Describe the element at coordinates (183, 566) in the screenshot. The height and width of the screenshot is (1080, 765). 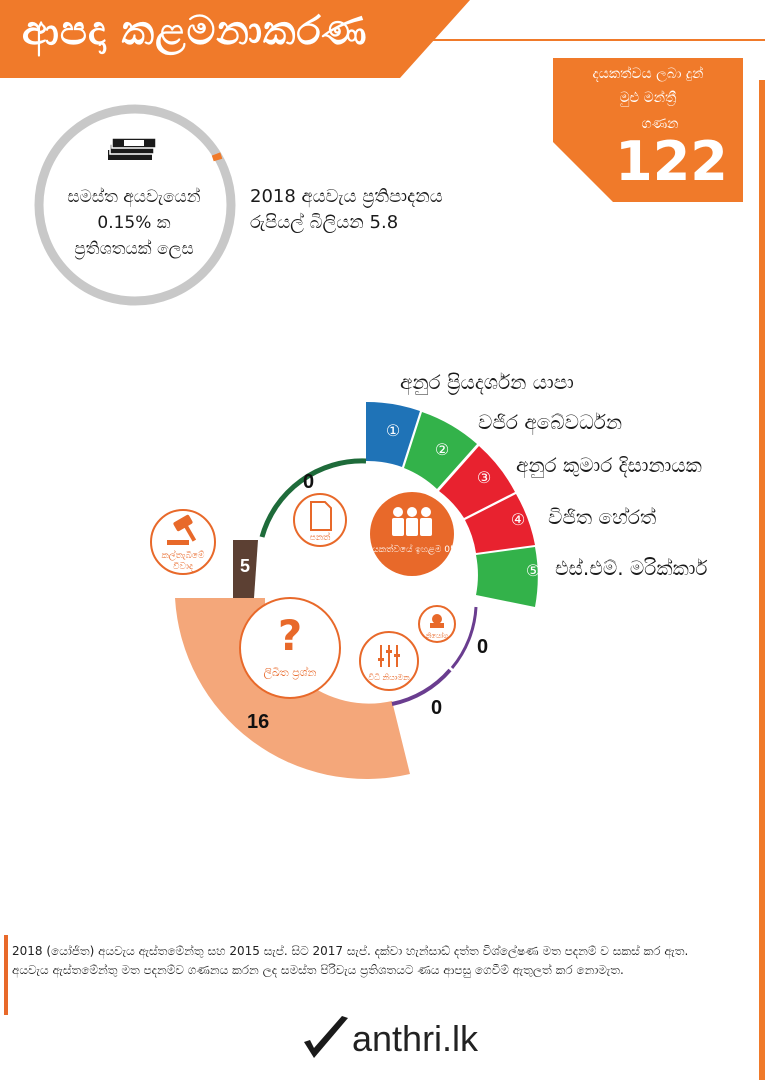
I see `debates-label-2: විවාද` at that location.